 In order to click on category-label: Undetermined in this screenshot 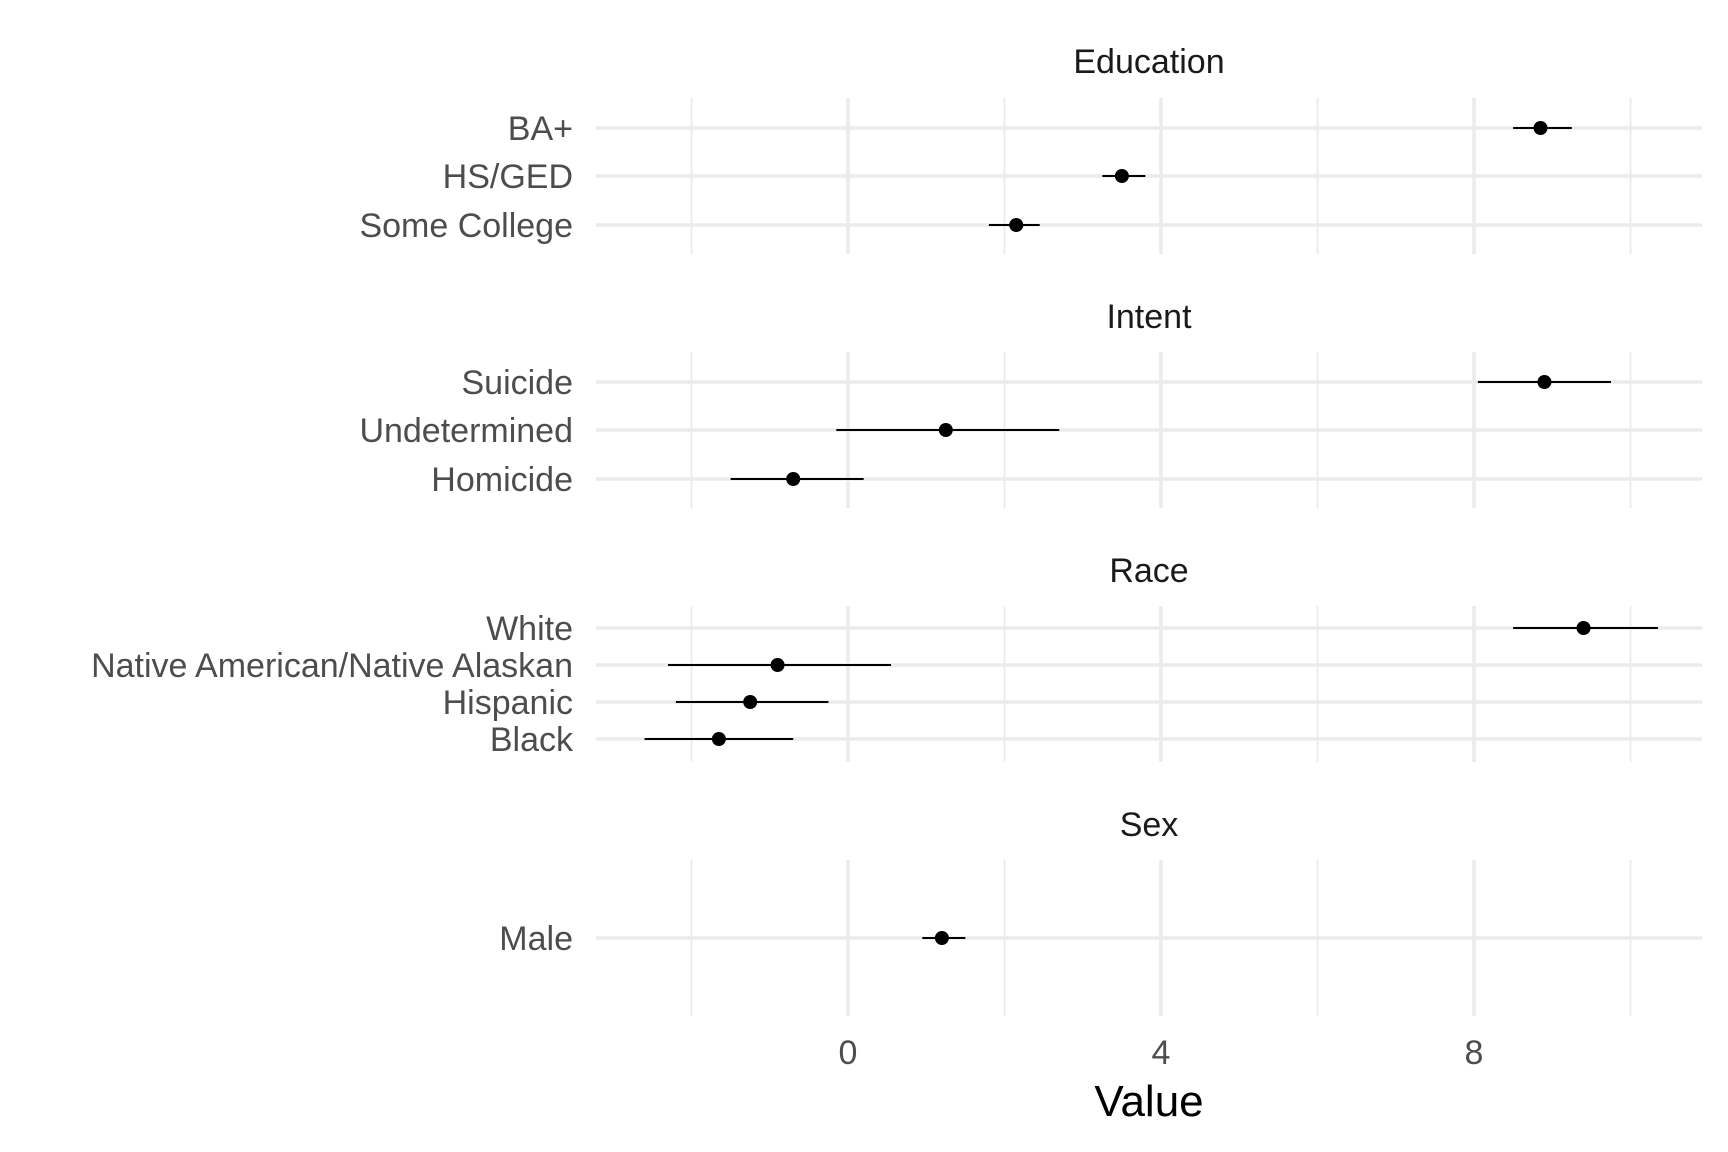, I will do `click(466, 431)`.